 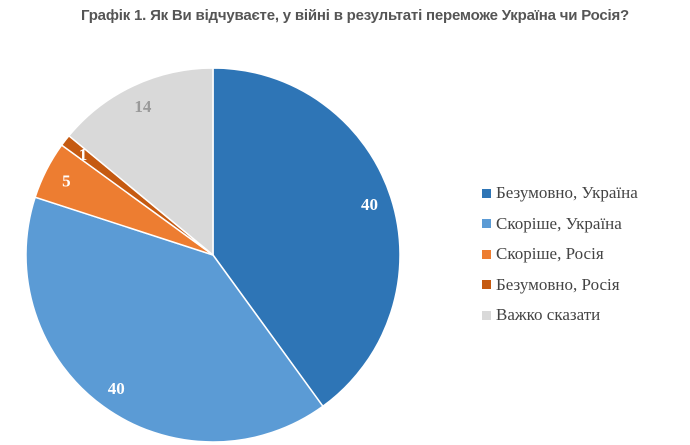 I want to click on legend-label: Безумовно, Україна, so click(x=567, y=193).